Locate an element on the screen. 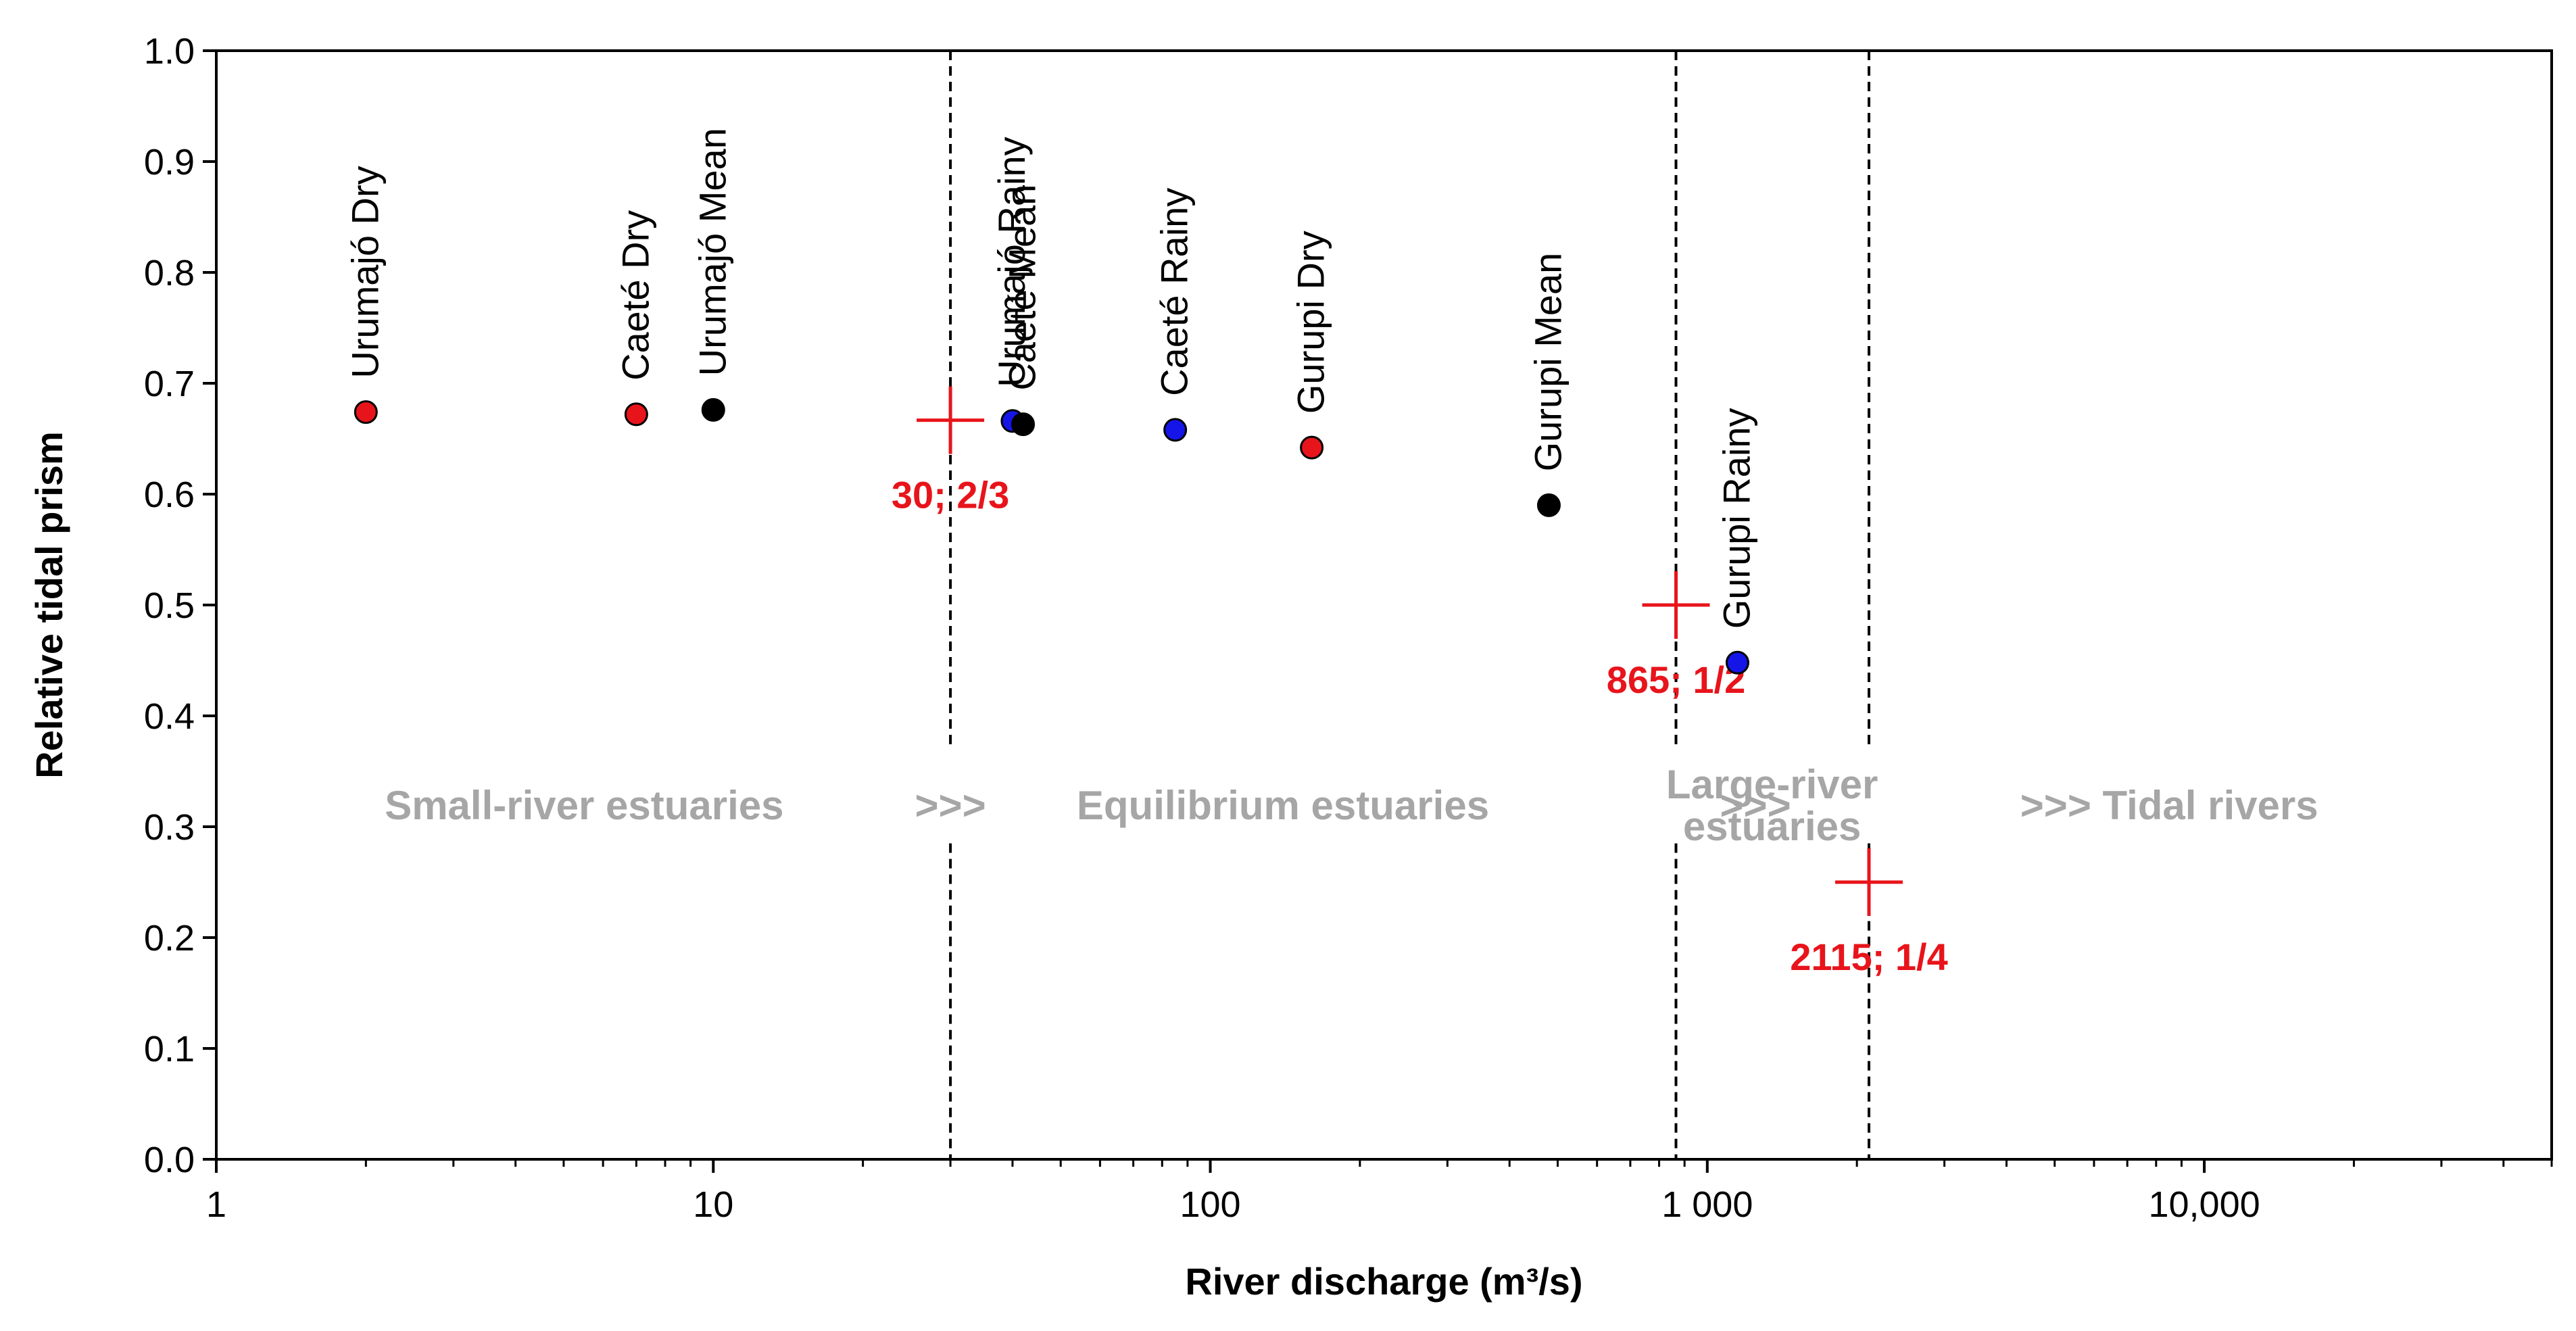 The width and height of the screenshot is (2576, 1331). y-tick-label: 0.3 is located at coordinates (169, 827).